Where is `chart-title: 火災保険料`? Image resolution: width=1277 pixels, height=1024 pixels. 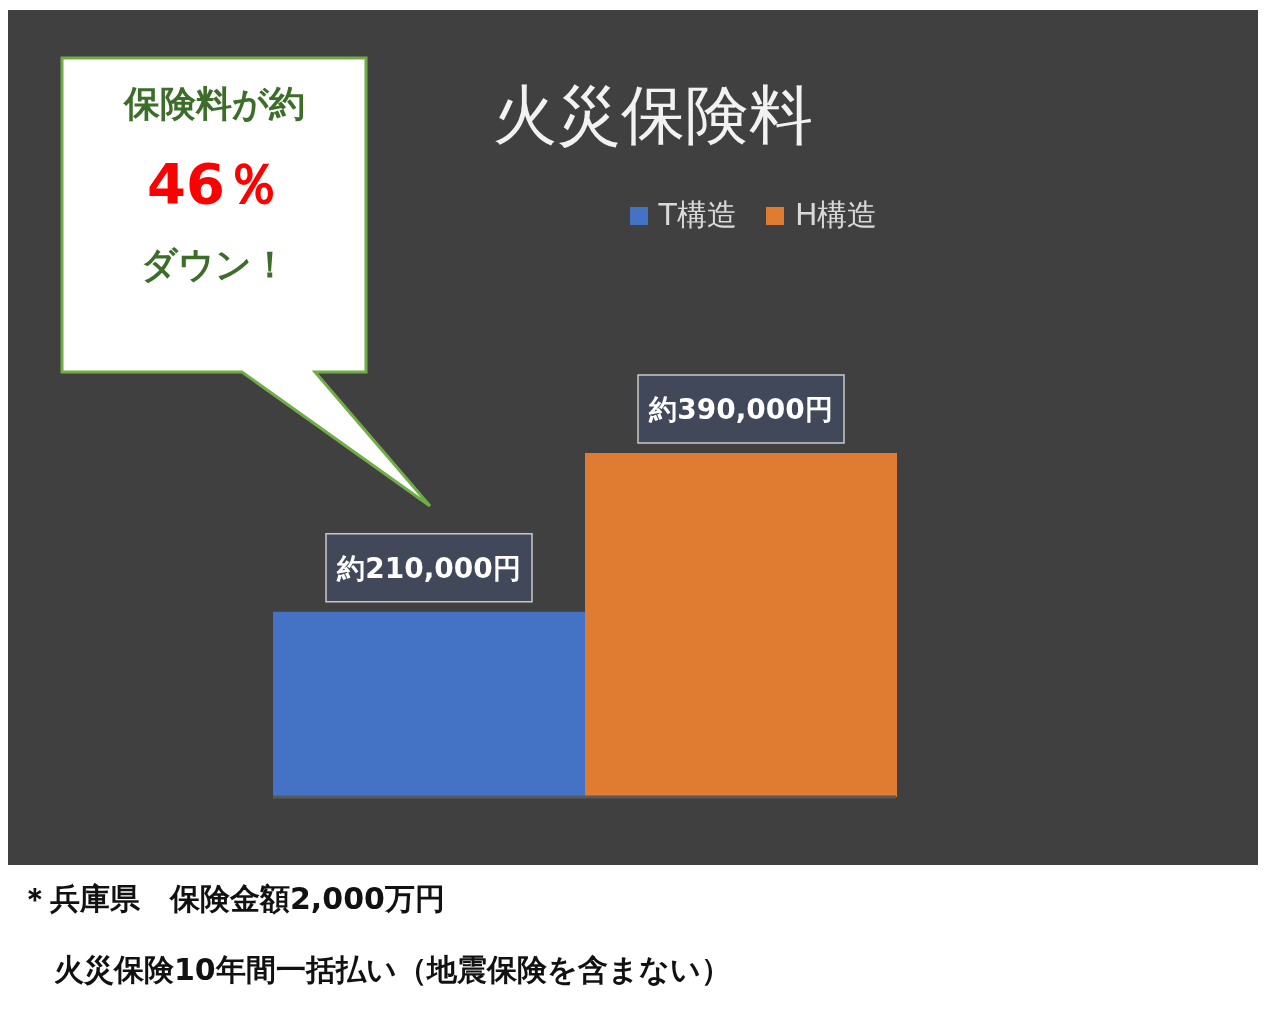
chart-title: 火災保険料 is located at coordinates (653, 115).